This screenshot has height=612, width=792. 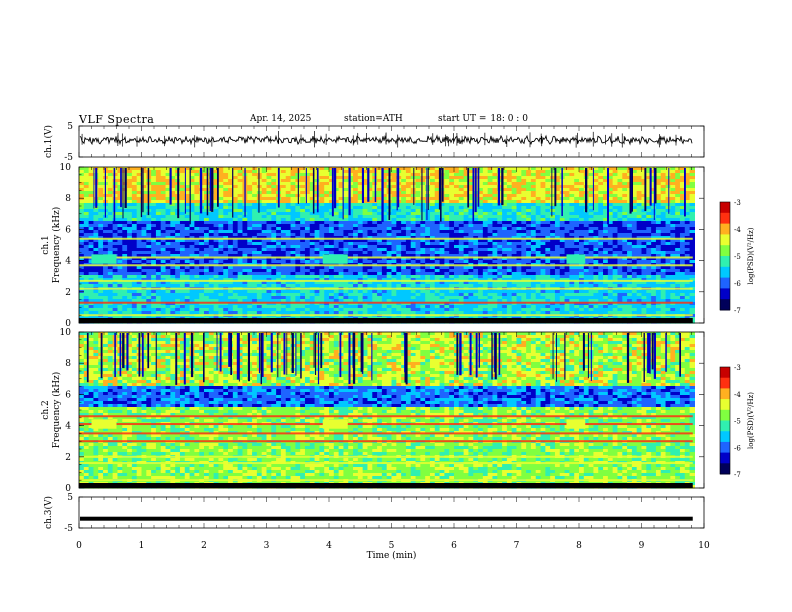 What do you see at coordinates (462, 119) in the screenshot?
I see `start-ut-text: start UT =` at bounding box center [462, 119].